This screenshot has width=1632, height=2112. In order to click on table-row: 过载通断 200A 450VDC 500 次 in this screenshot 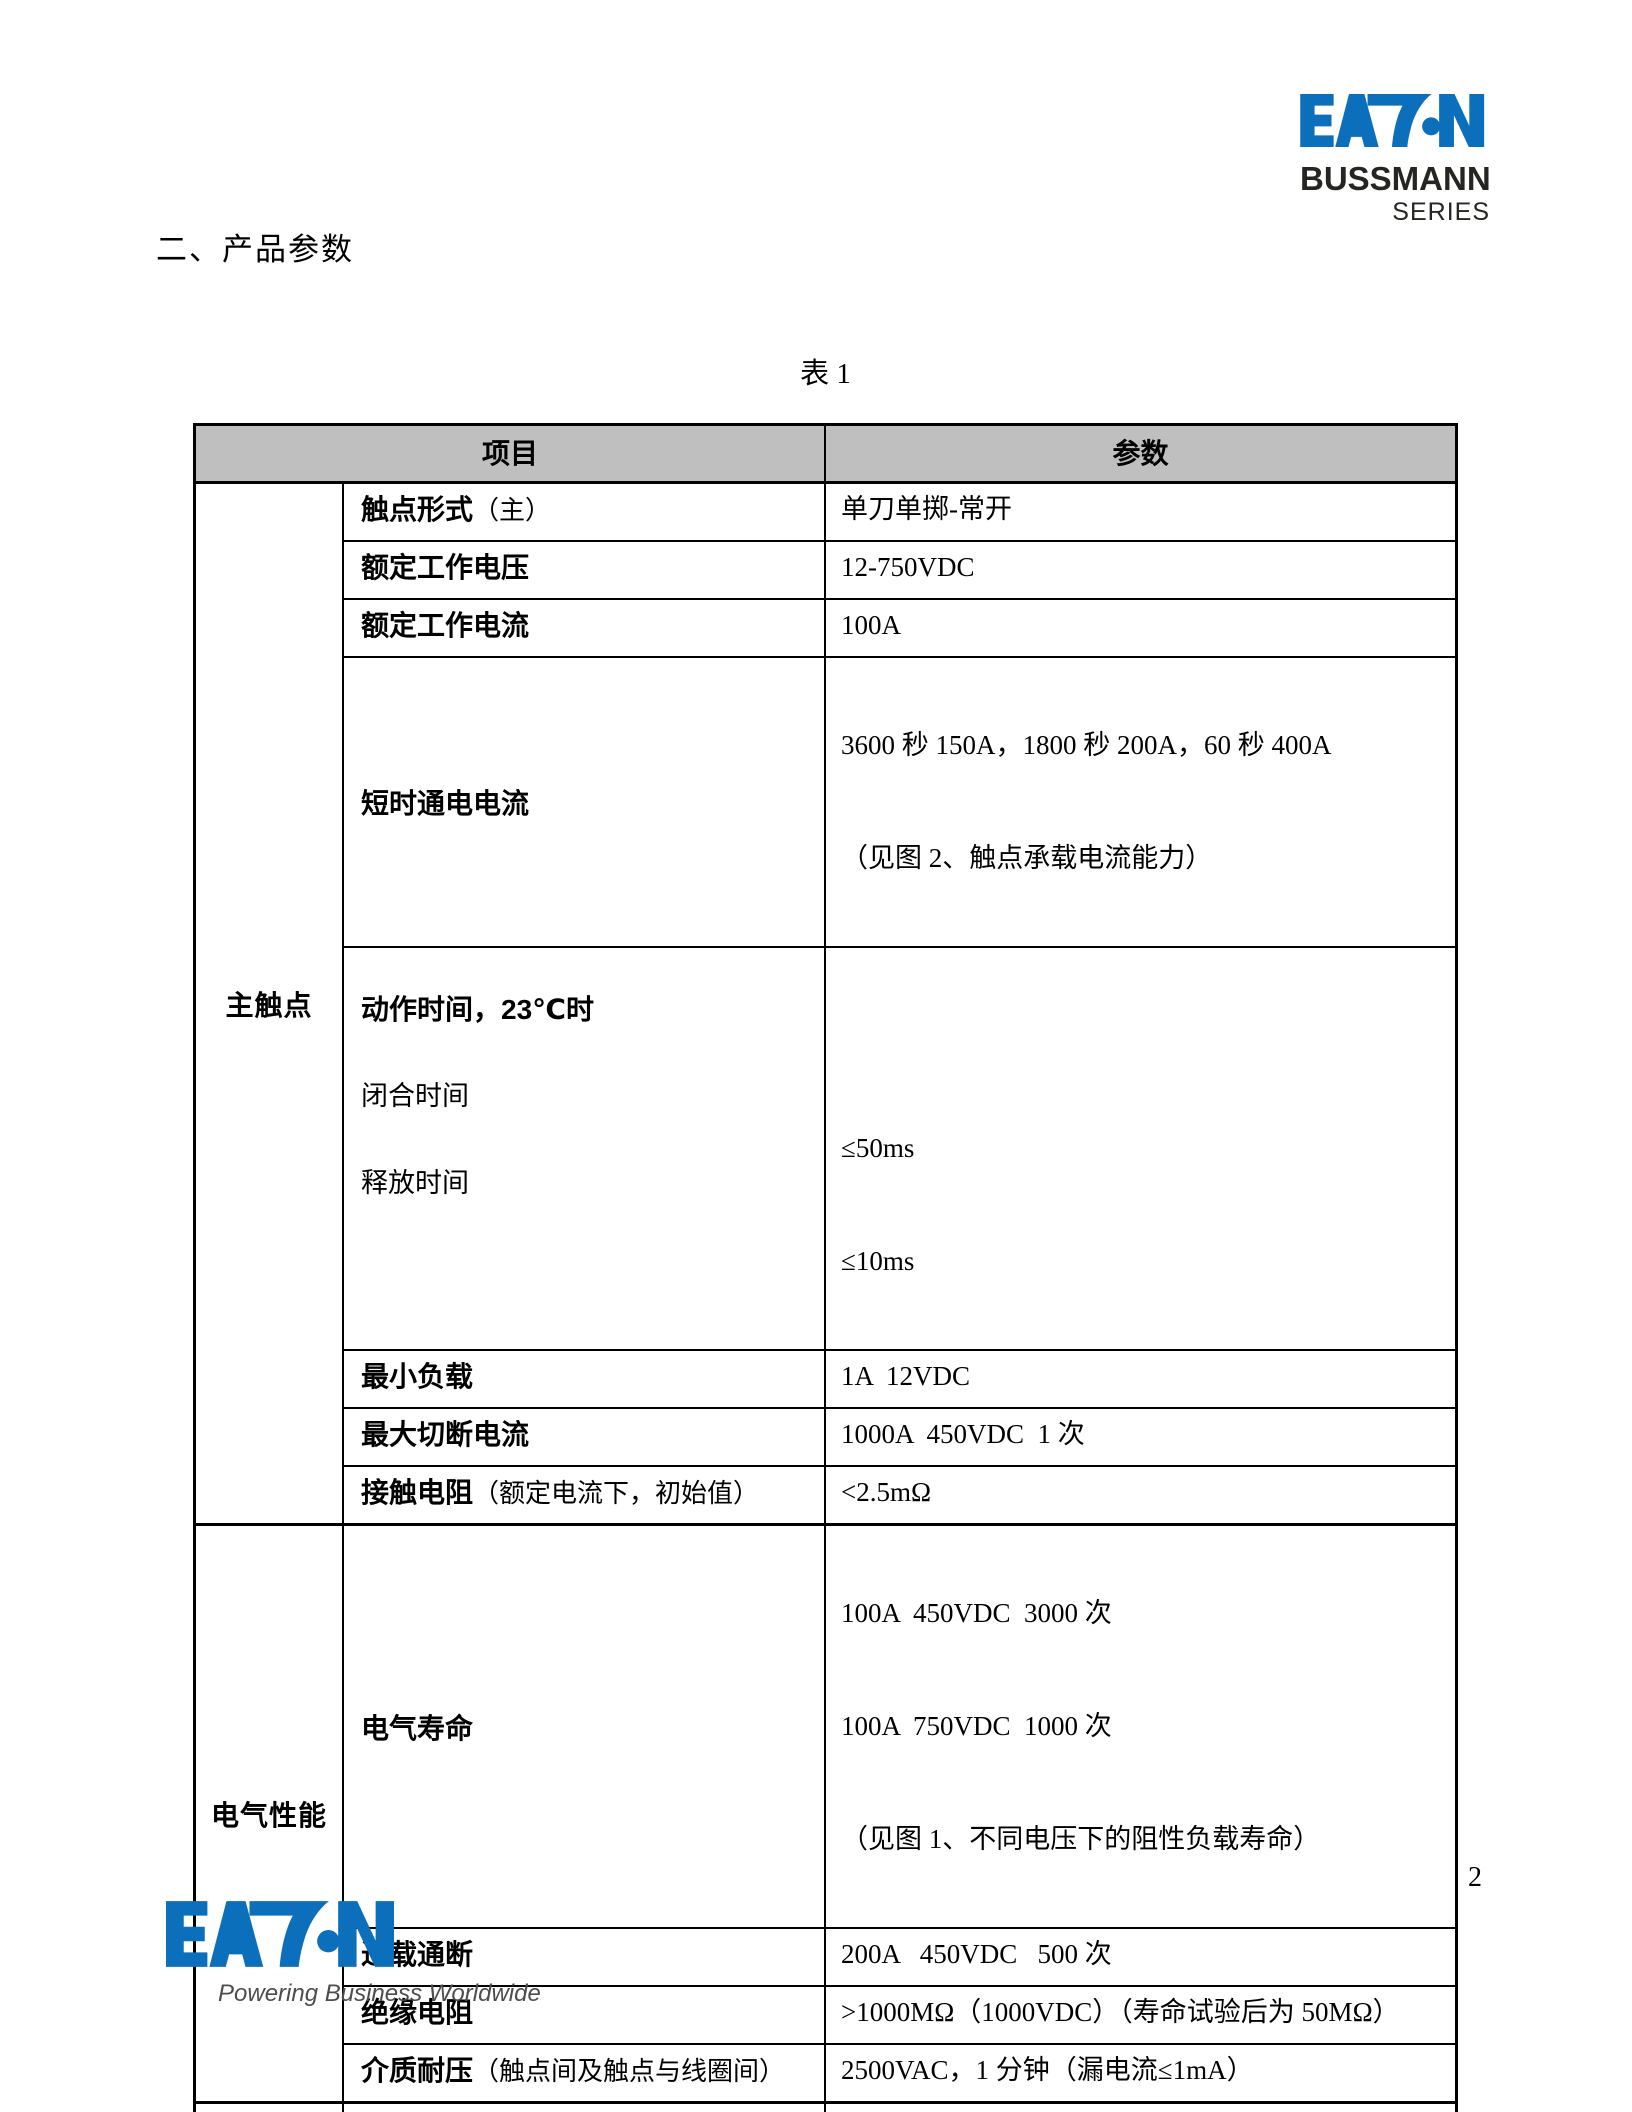, I will do `click(899, 1956)`.